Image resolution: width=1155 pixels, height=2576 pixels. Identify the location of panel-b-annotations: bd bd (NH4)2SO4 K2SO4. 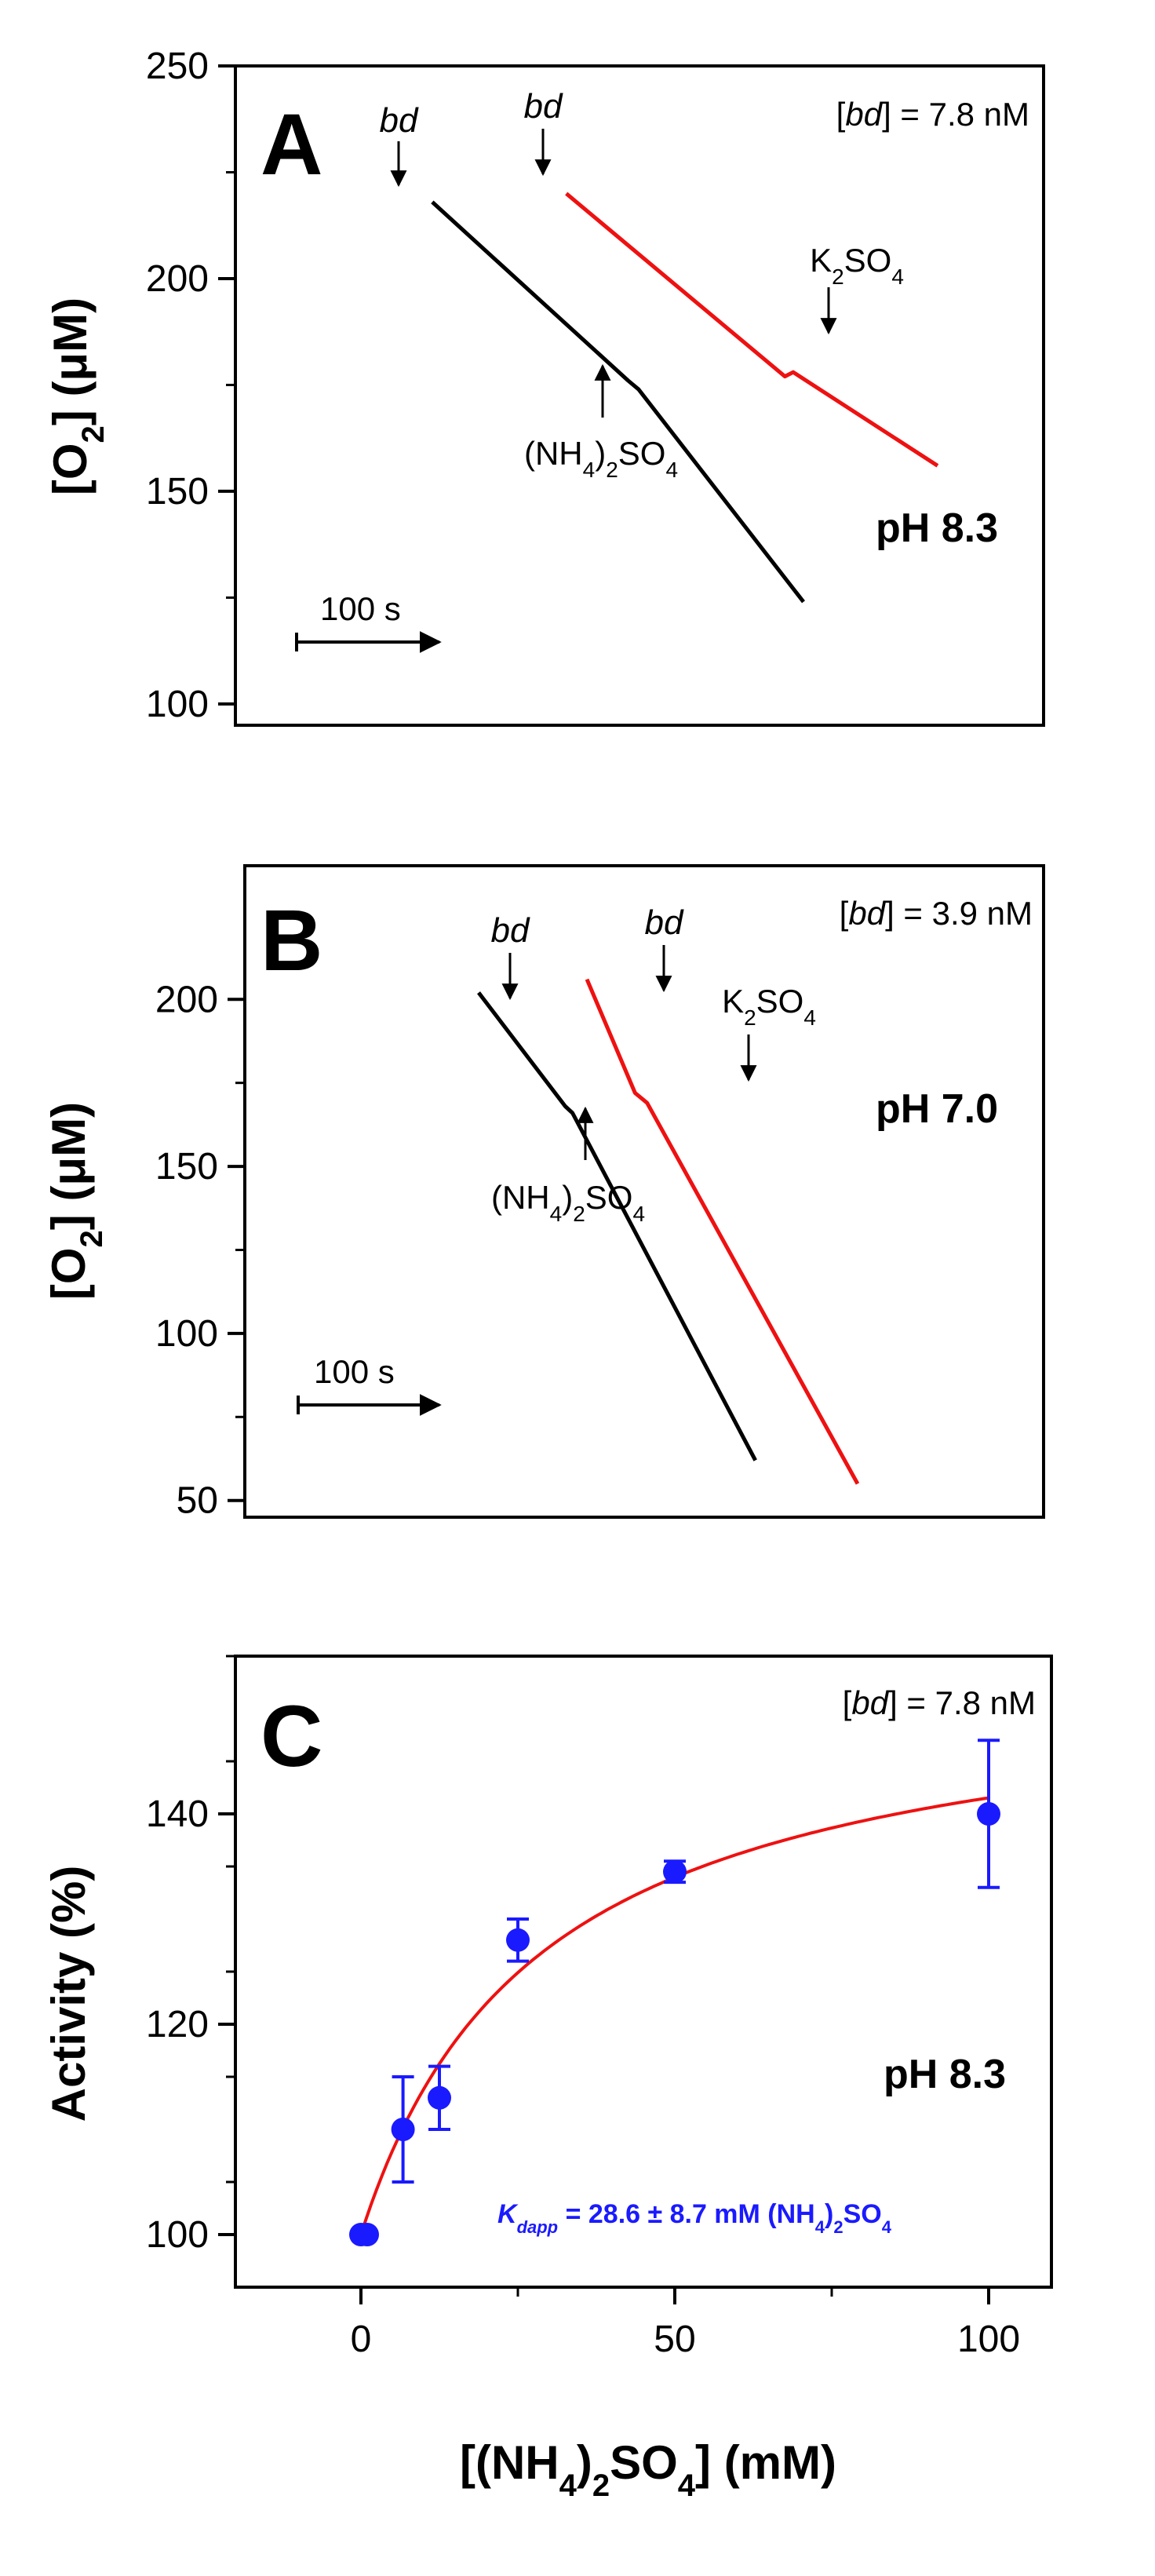
(654, 1064).